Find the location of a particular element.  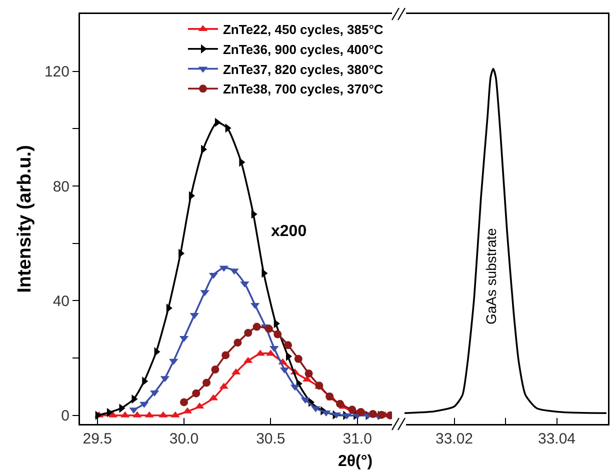

x-tick-label: 30.5 is located at coordinates (271, 439).